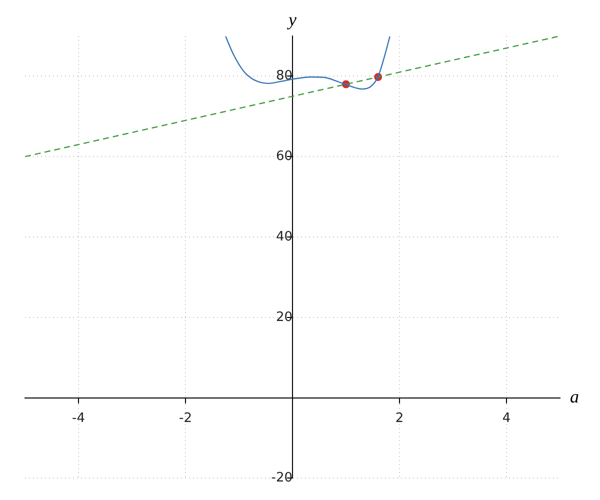  I want to click on x-tick-label: 2, so click(399, 418).